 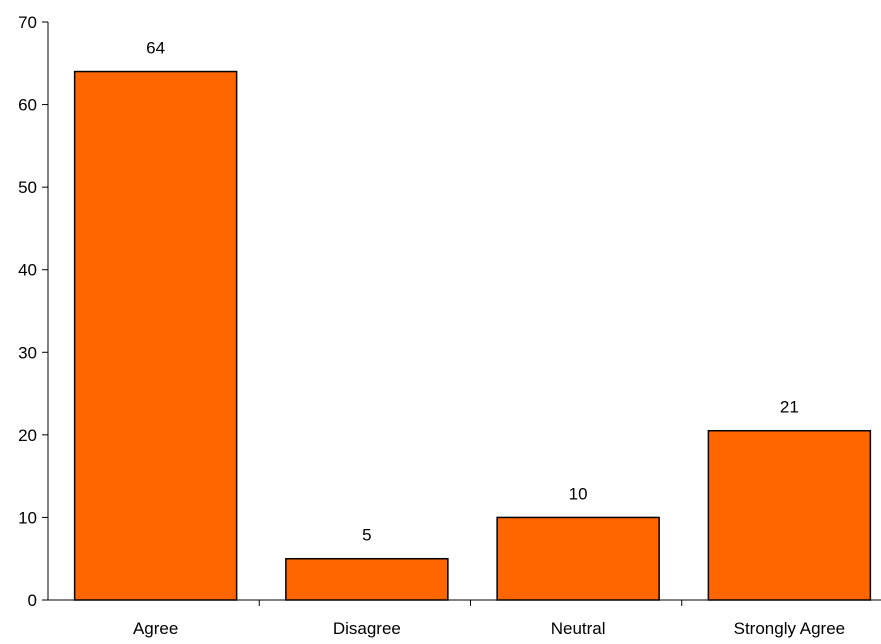 What do you see at coordinates (27, 22) in the screenshot?
I see `y-tick-label: 70` at bounding box center [27, 22].